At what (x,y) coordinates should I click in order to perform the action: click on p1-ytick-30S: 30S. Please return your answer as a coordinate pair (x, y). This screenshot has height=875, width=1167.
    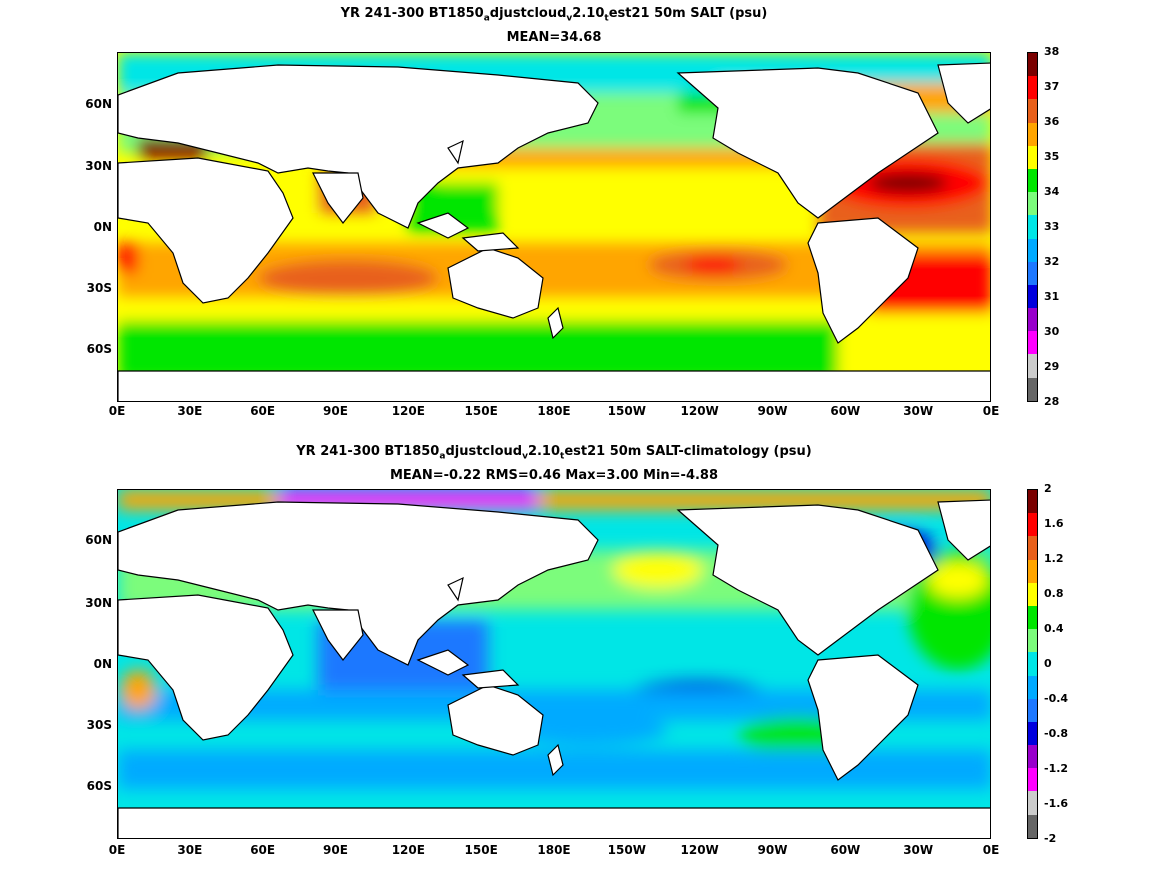
    Looking at the image, I should click on (99, 288).